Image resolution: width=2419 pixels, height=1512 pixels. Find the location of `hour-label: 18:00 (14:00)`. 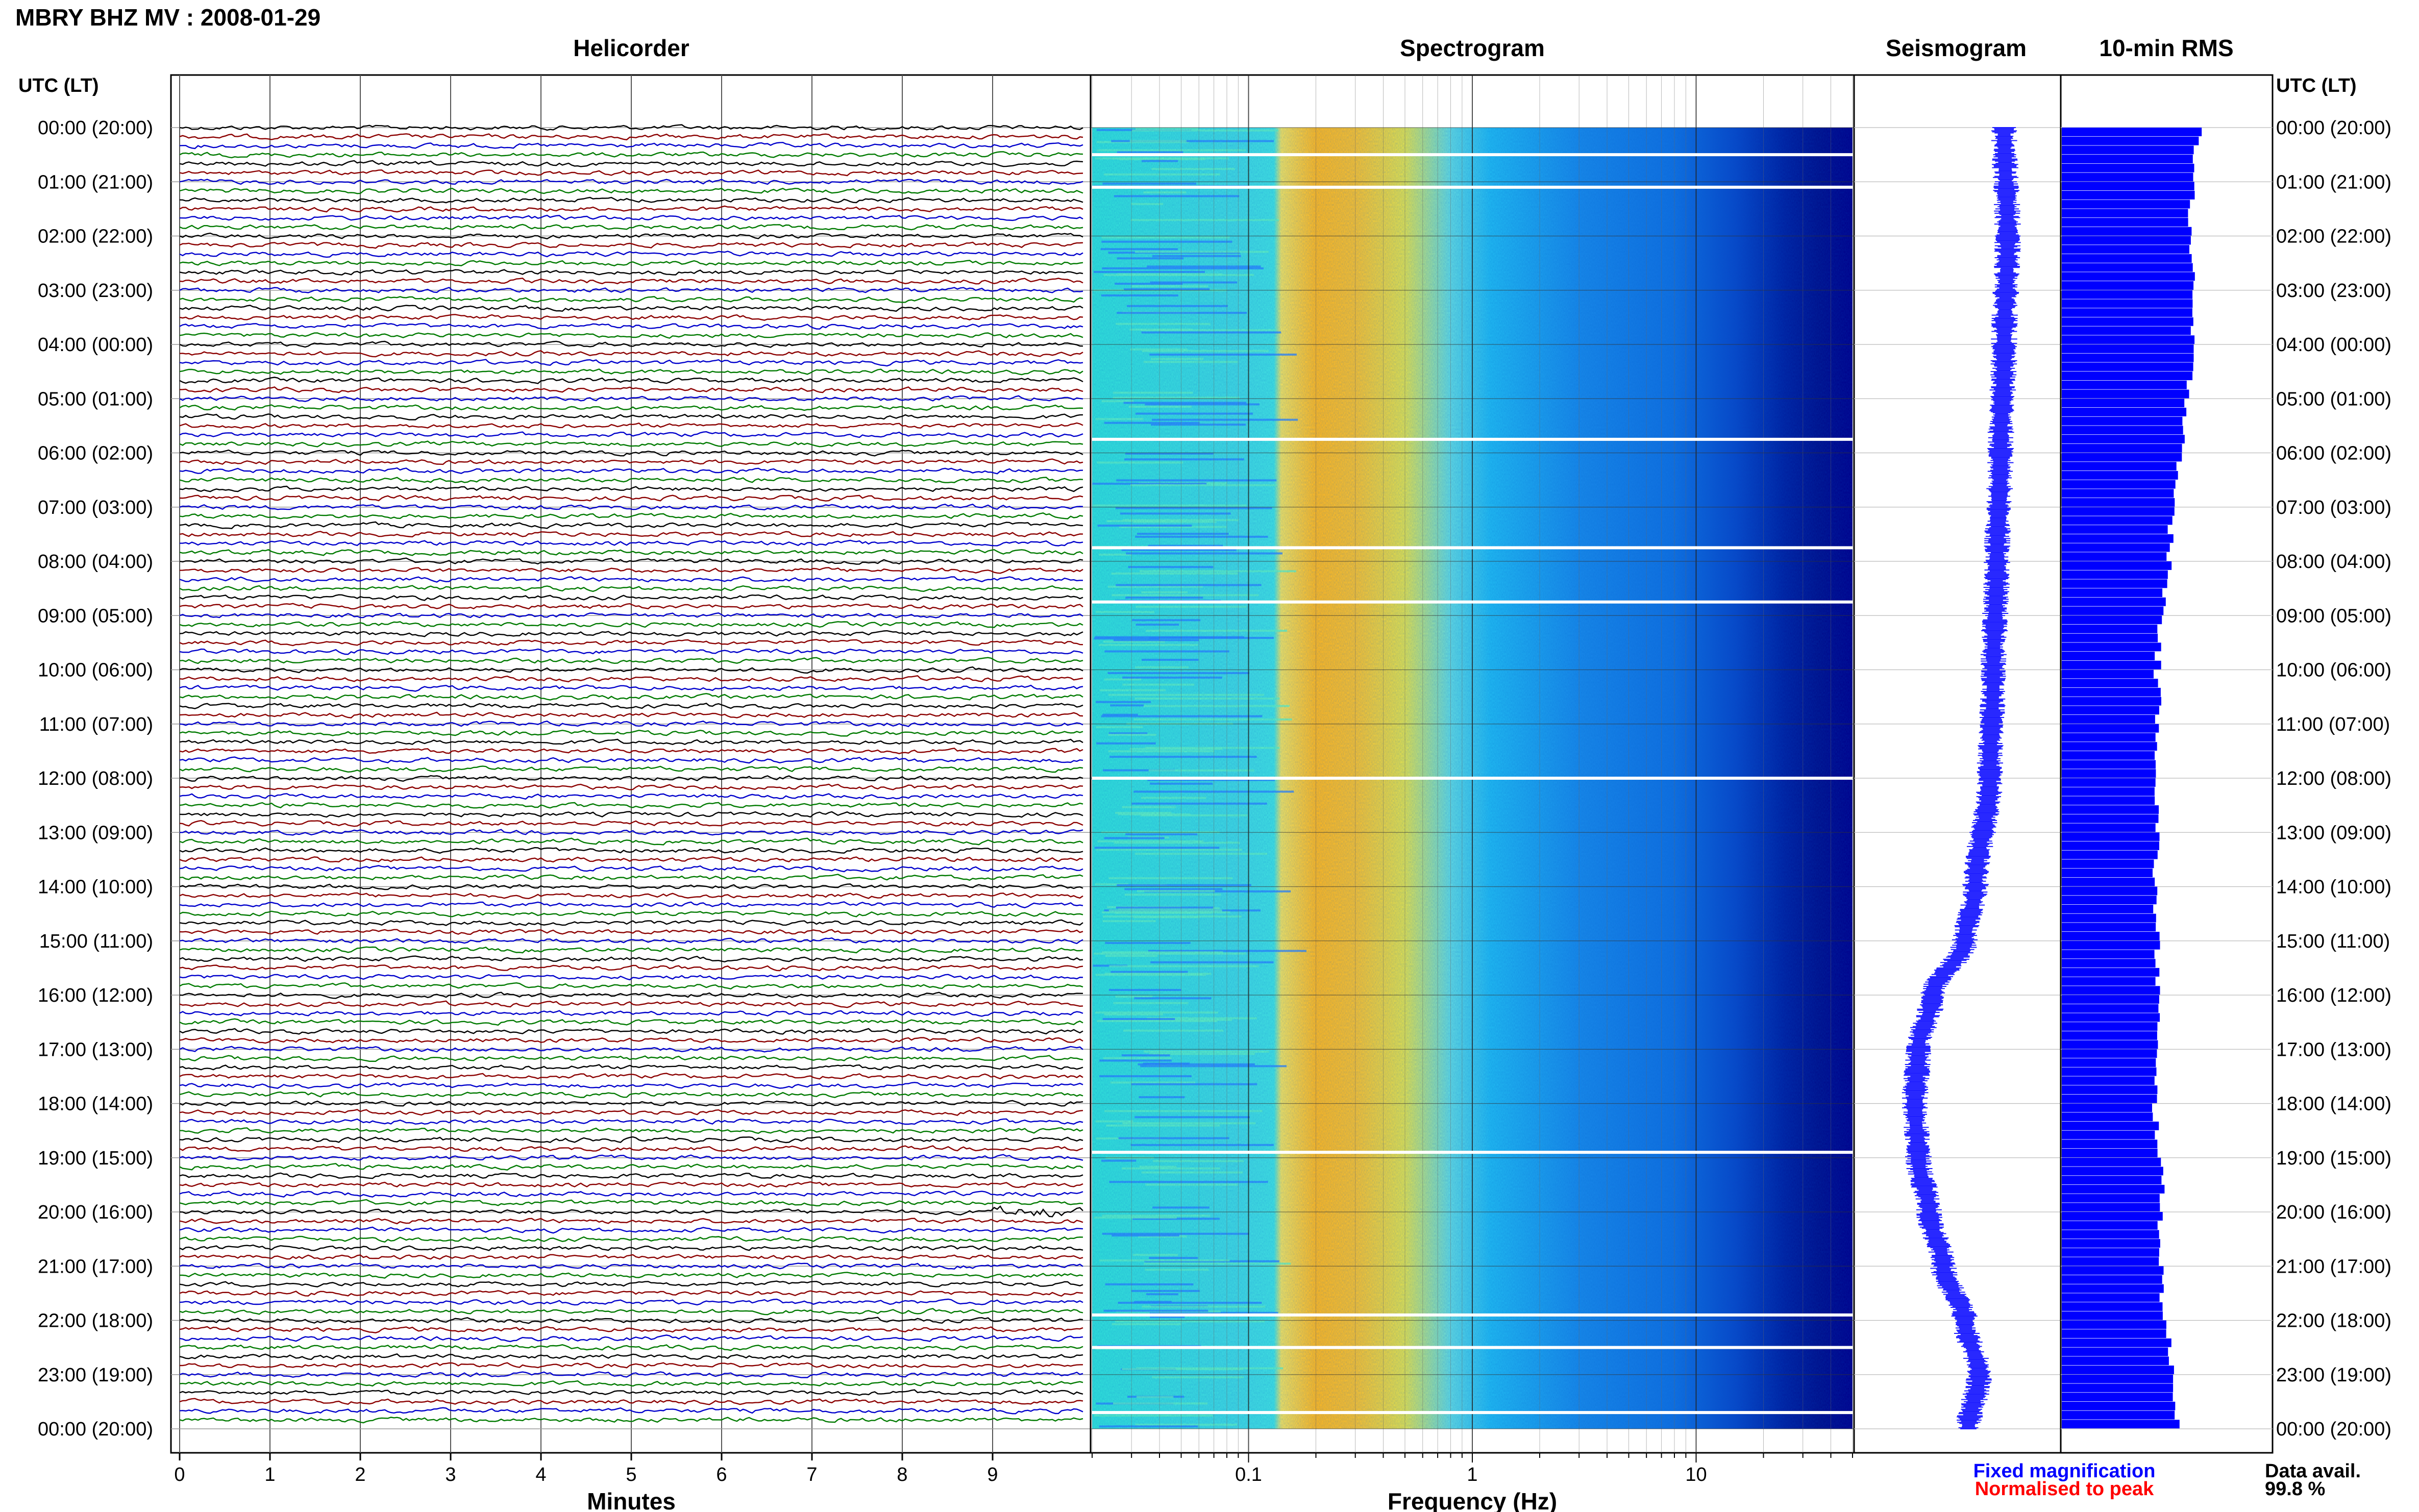

hour-label: 18:00 (14:00) is located at coordinates (95, 1104).